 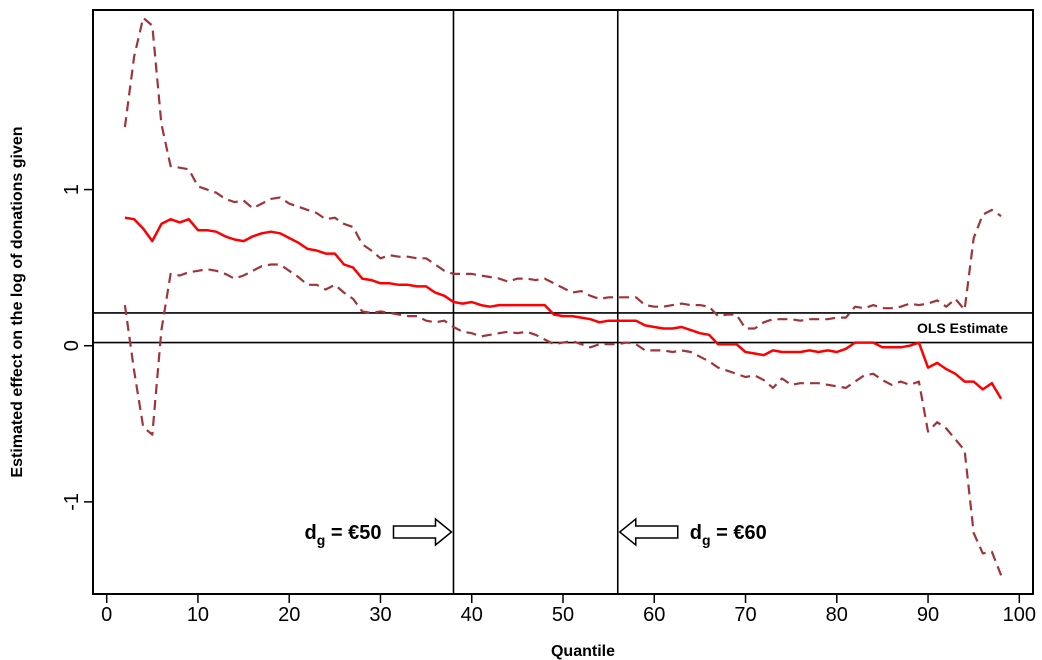 I want to click on y-tick-label: 0, so click(x=72, y=345).